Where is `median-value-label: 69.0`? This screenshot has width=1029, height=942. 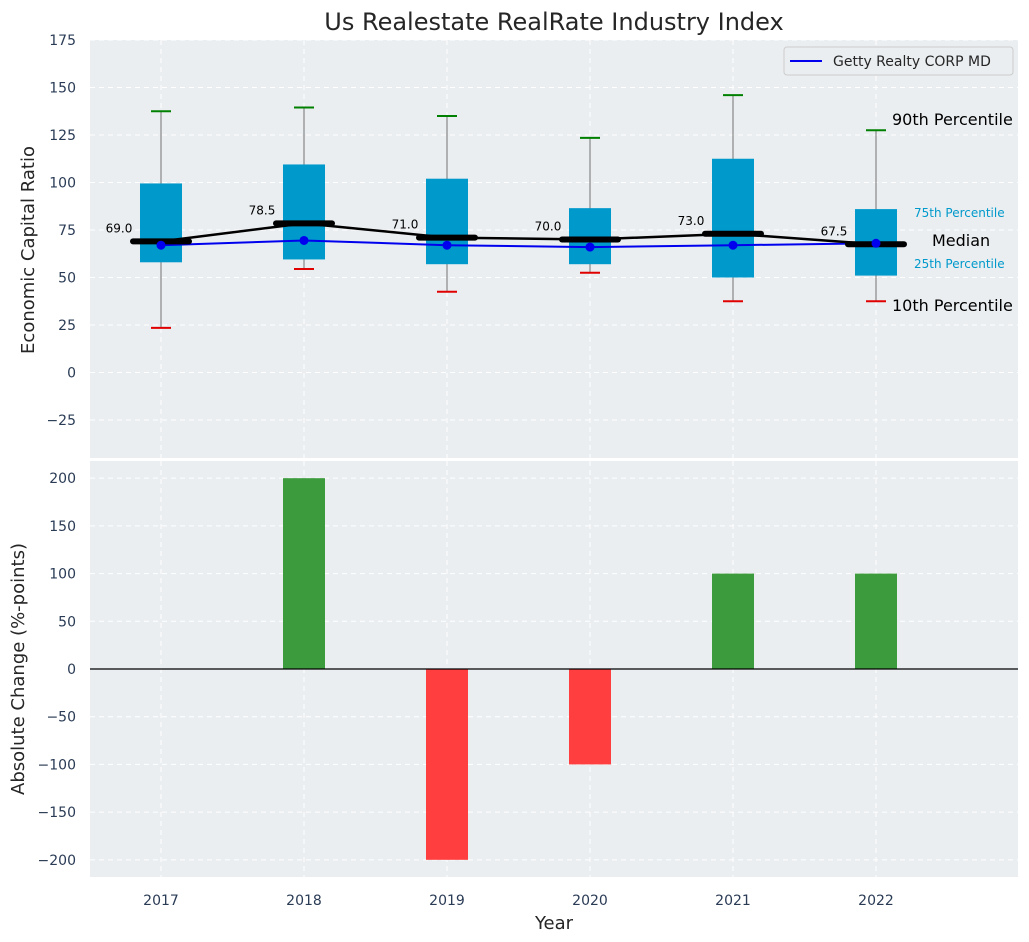 median-value-label: 69.0 is located at coordinates (119, 228).